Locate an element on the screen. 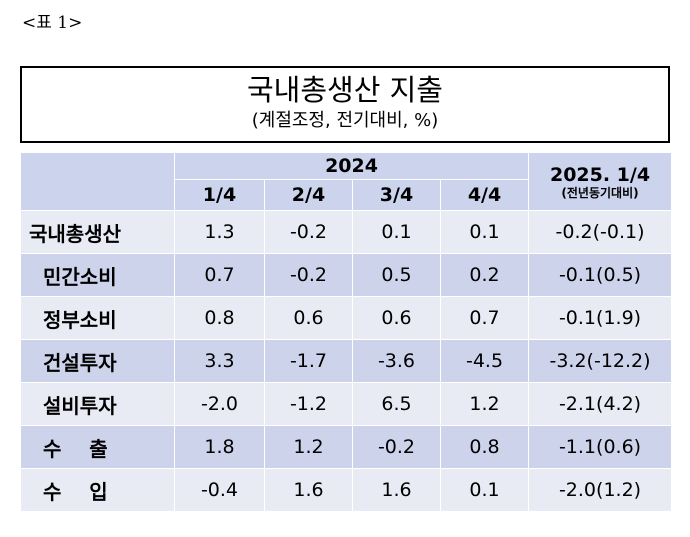  table-row: 국내총생산 1.3 -0.2 0.1 0.1 -0.2(-0.1) is located at coordinates (346, 232).